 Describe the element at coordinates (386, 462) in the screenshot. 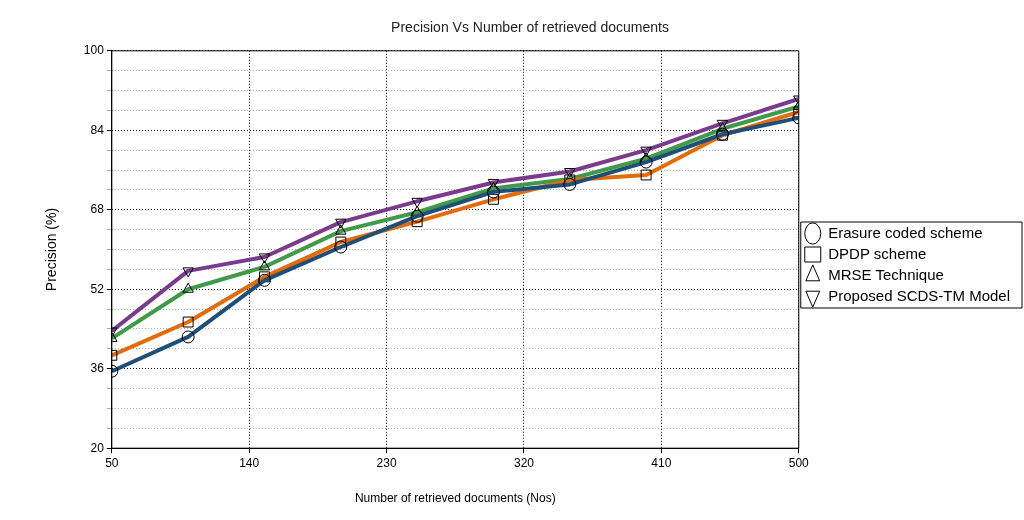

I see `x-tick-label: 230` at that location.